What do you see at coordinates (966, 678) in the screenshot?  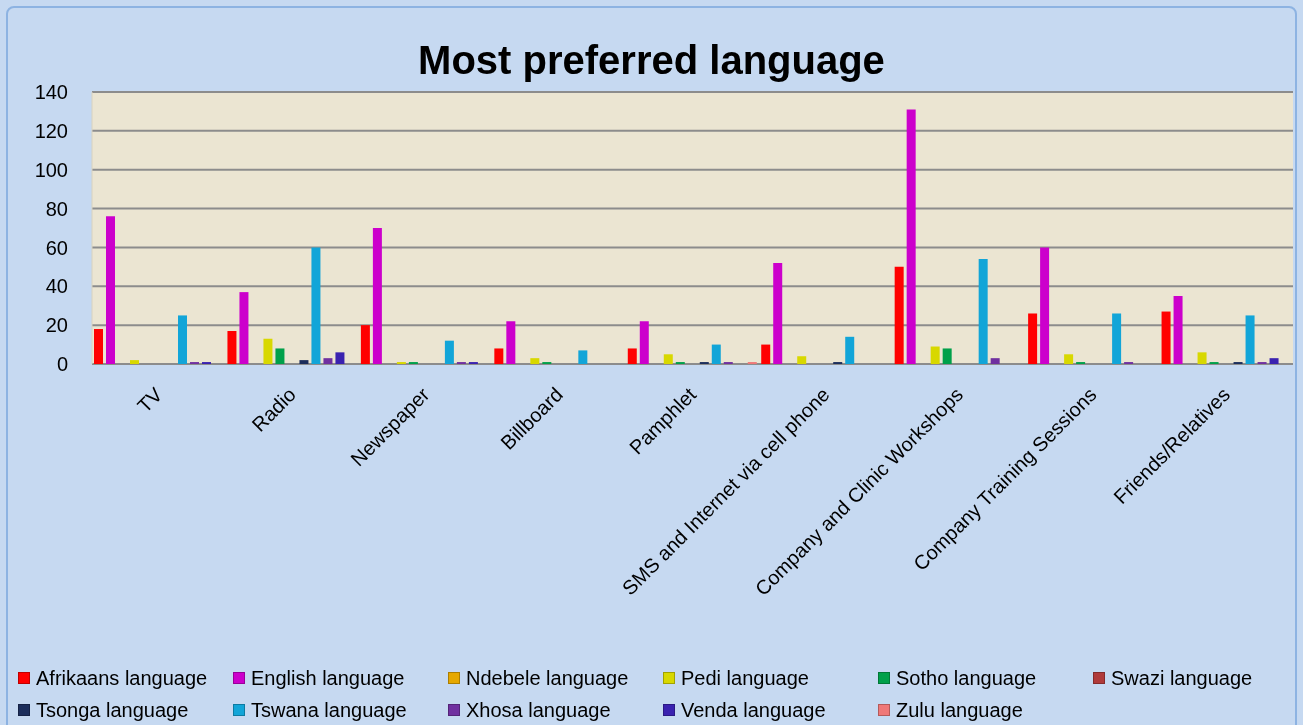 I see `legend-label: Sotho language` at bounding box center [966, 678].